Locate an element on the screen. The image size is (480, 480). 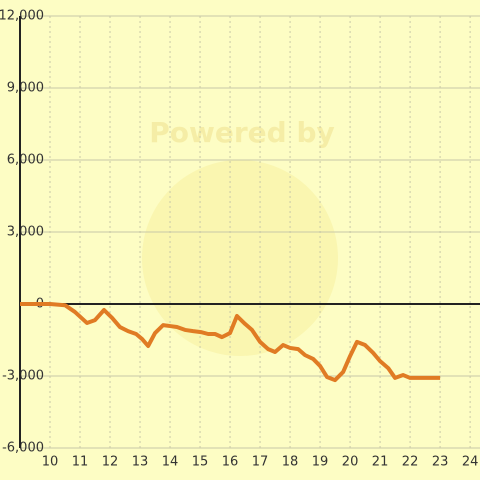
x-tick-label: 12 is located at coordinates (110, 462).